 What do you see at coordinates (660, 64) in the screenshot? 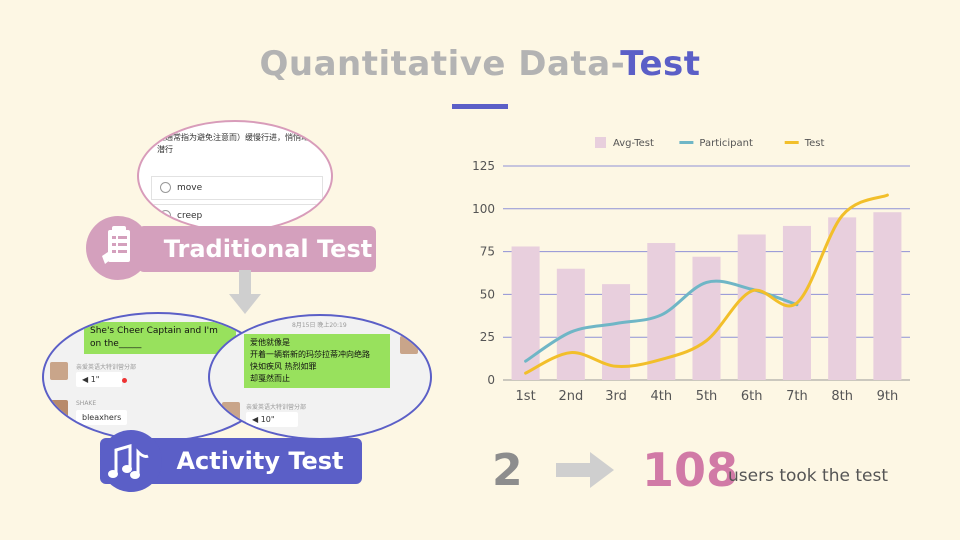
I see `title-part2: Test` at bounding box center [660, 64].